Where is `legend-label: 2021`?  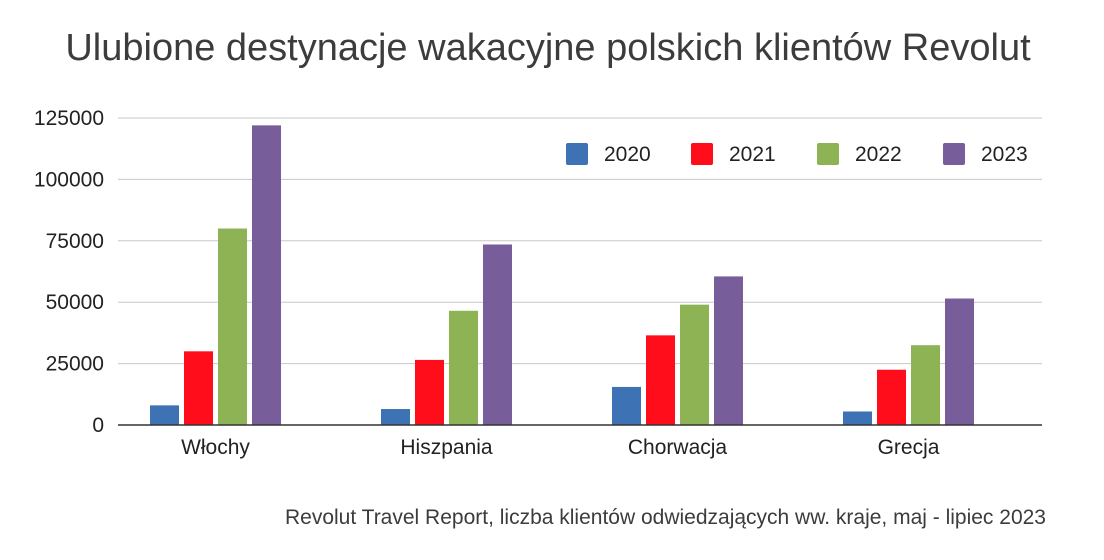 legend-label: 2021 is located at coordinates (752, 154).